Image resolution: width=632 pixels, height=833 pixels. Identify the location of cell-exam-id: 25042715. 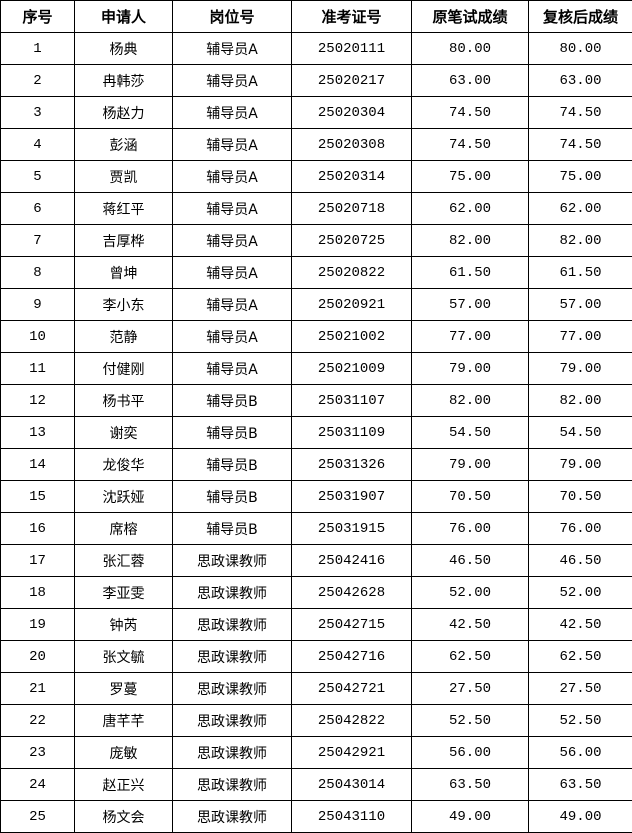
(351, 624).